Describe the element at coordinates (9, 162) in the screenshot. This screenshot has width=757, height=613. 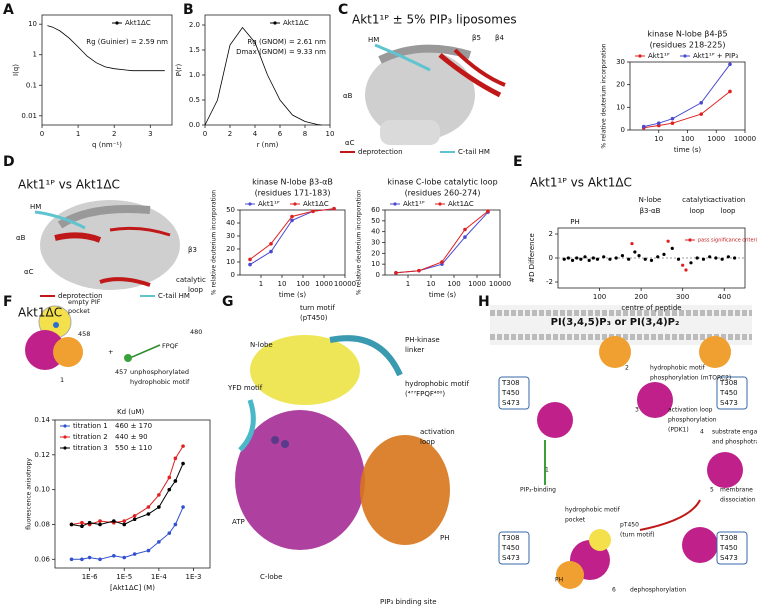
I see `panel-letter: D` at that location.